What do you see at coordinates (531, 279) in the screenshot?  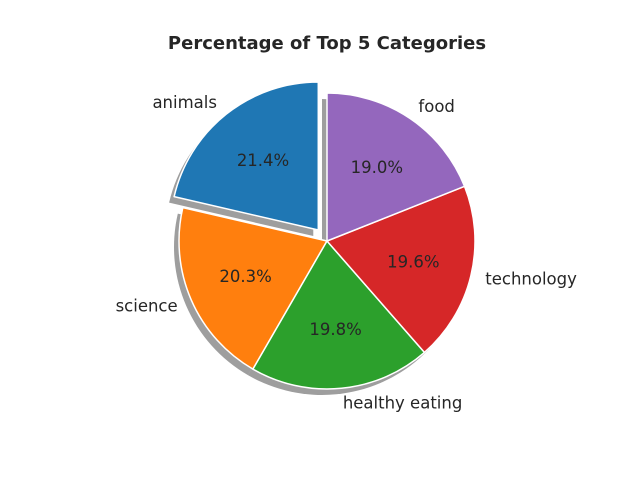 I see `slice-label-technology: technology` at bounding box center [531, 279].